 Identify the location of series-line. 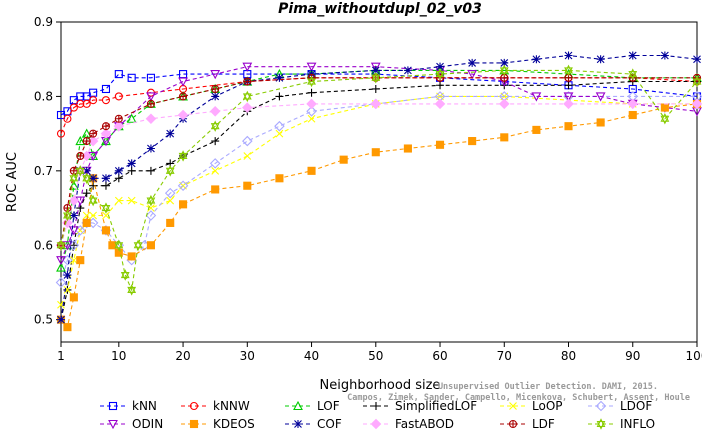
(379, 94).